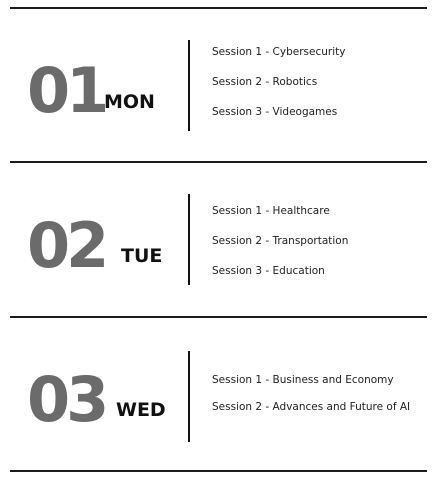  Describe the element at coordinates (271, 211) in the screenshot. I see `session-item: Session 1 - Healthcare` at that location.